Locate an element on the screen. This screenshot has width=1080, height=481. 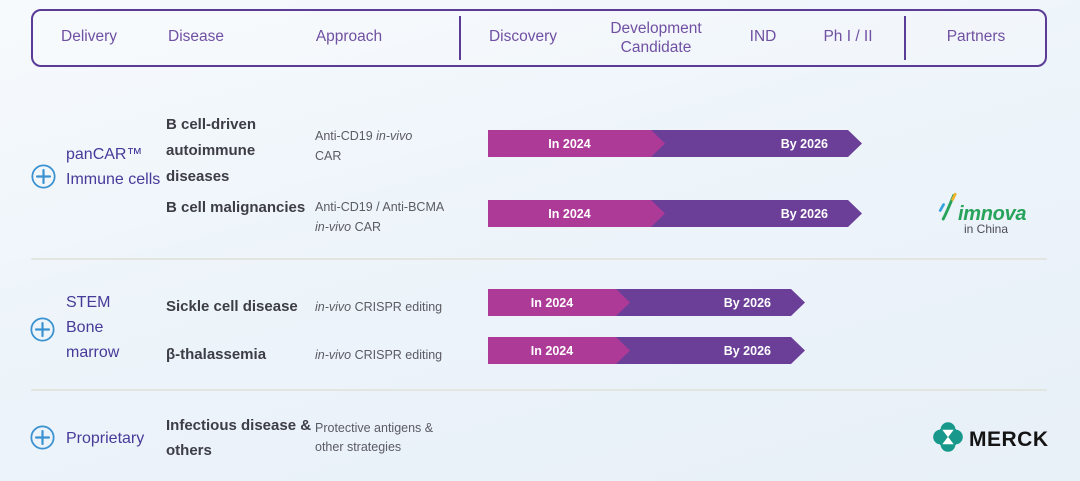
approach-invivo-crispr-1: in-vivo CRISPR editing is located at coordinates (395, 307).